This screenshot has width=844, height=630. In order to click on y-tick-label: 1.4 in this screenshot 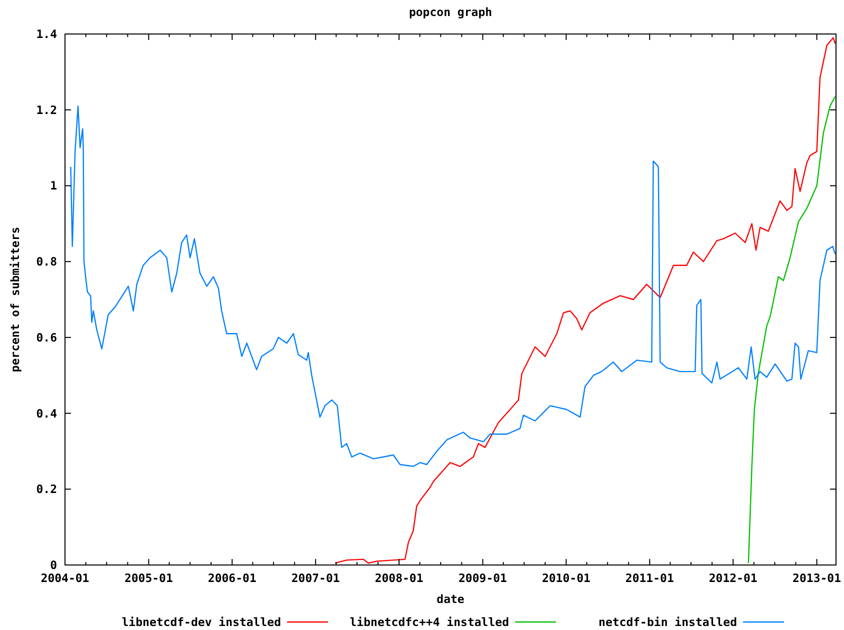, I will do `click(47, 34)`.